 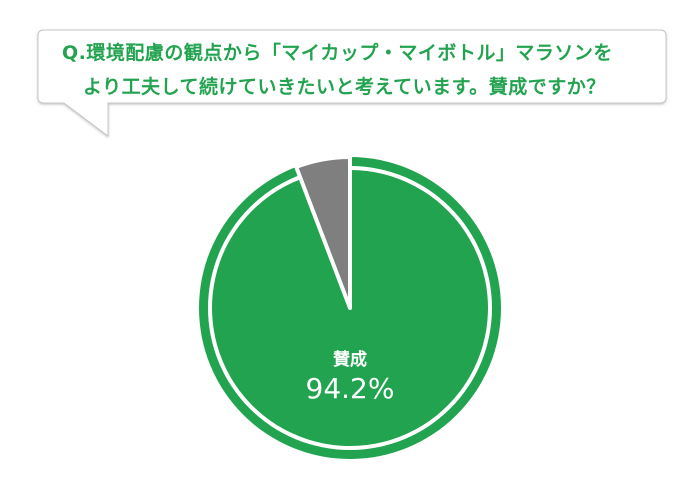 What do you see at coordinates (350, 360) in the screenshot?
I see `slice-label-category: 賛成` at bounding box center [350, 360].